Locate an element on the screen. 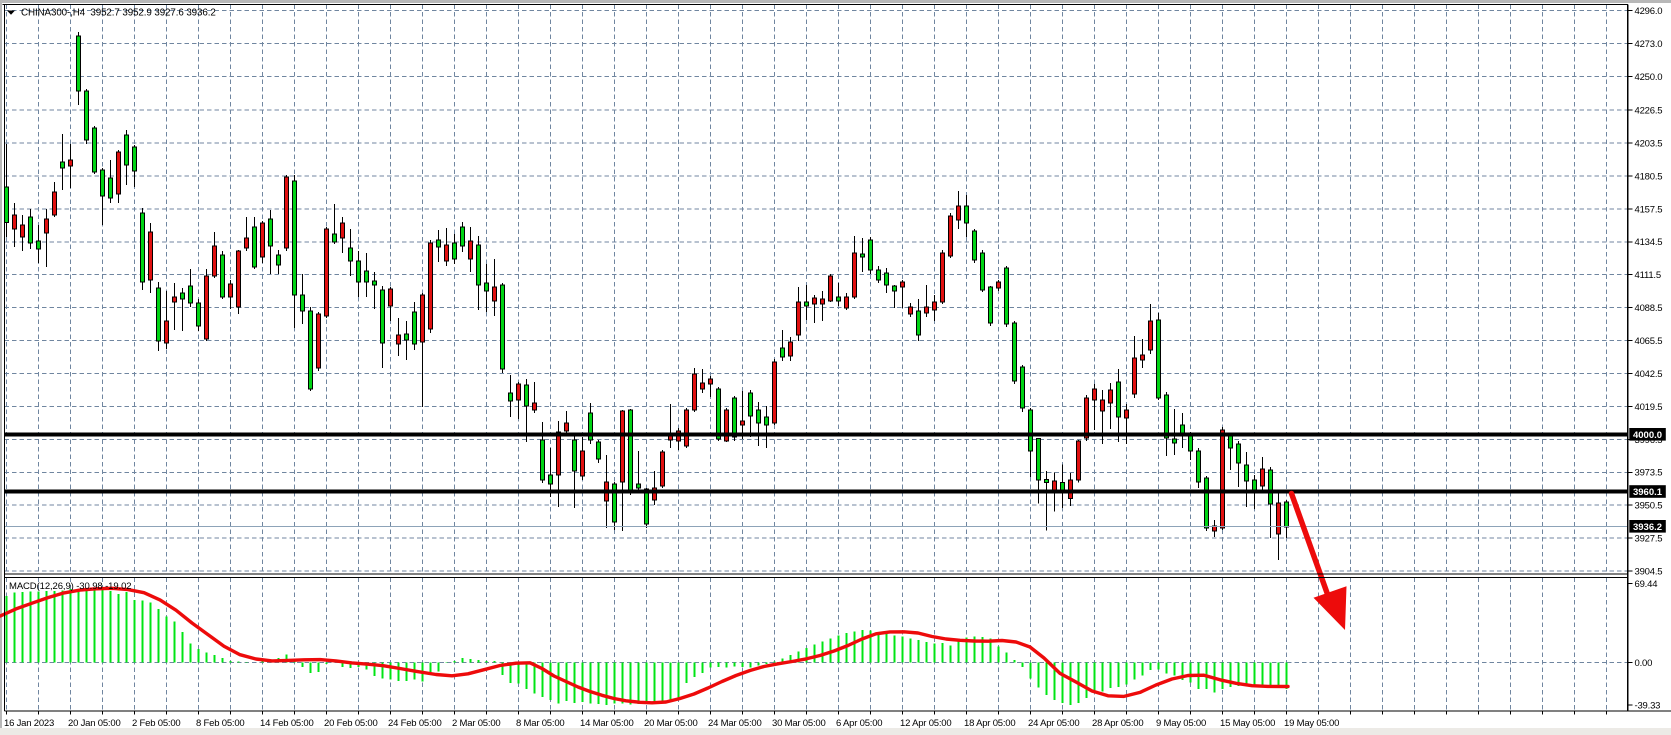 The height and width of the screenshot is (735, 1671). svg-text: 3904.5 is located at coordinates (1649, 572).